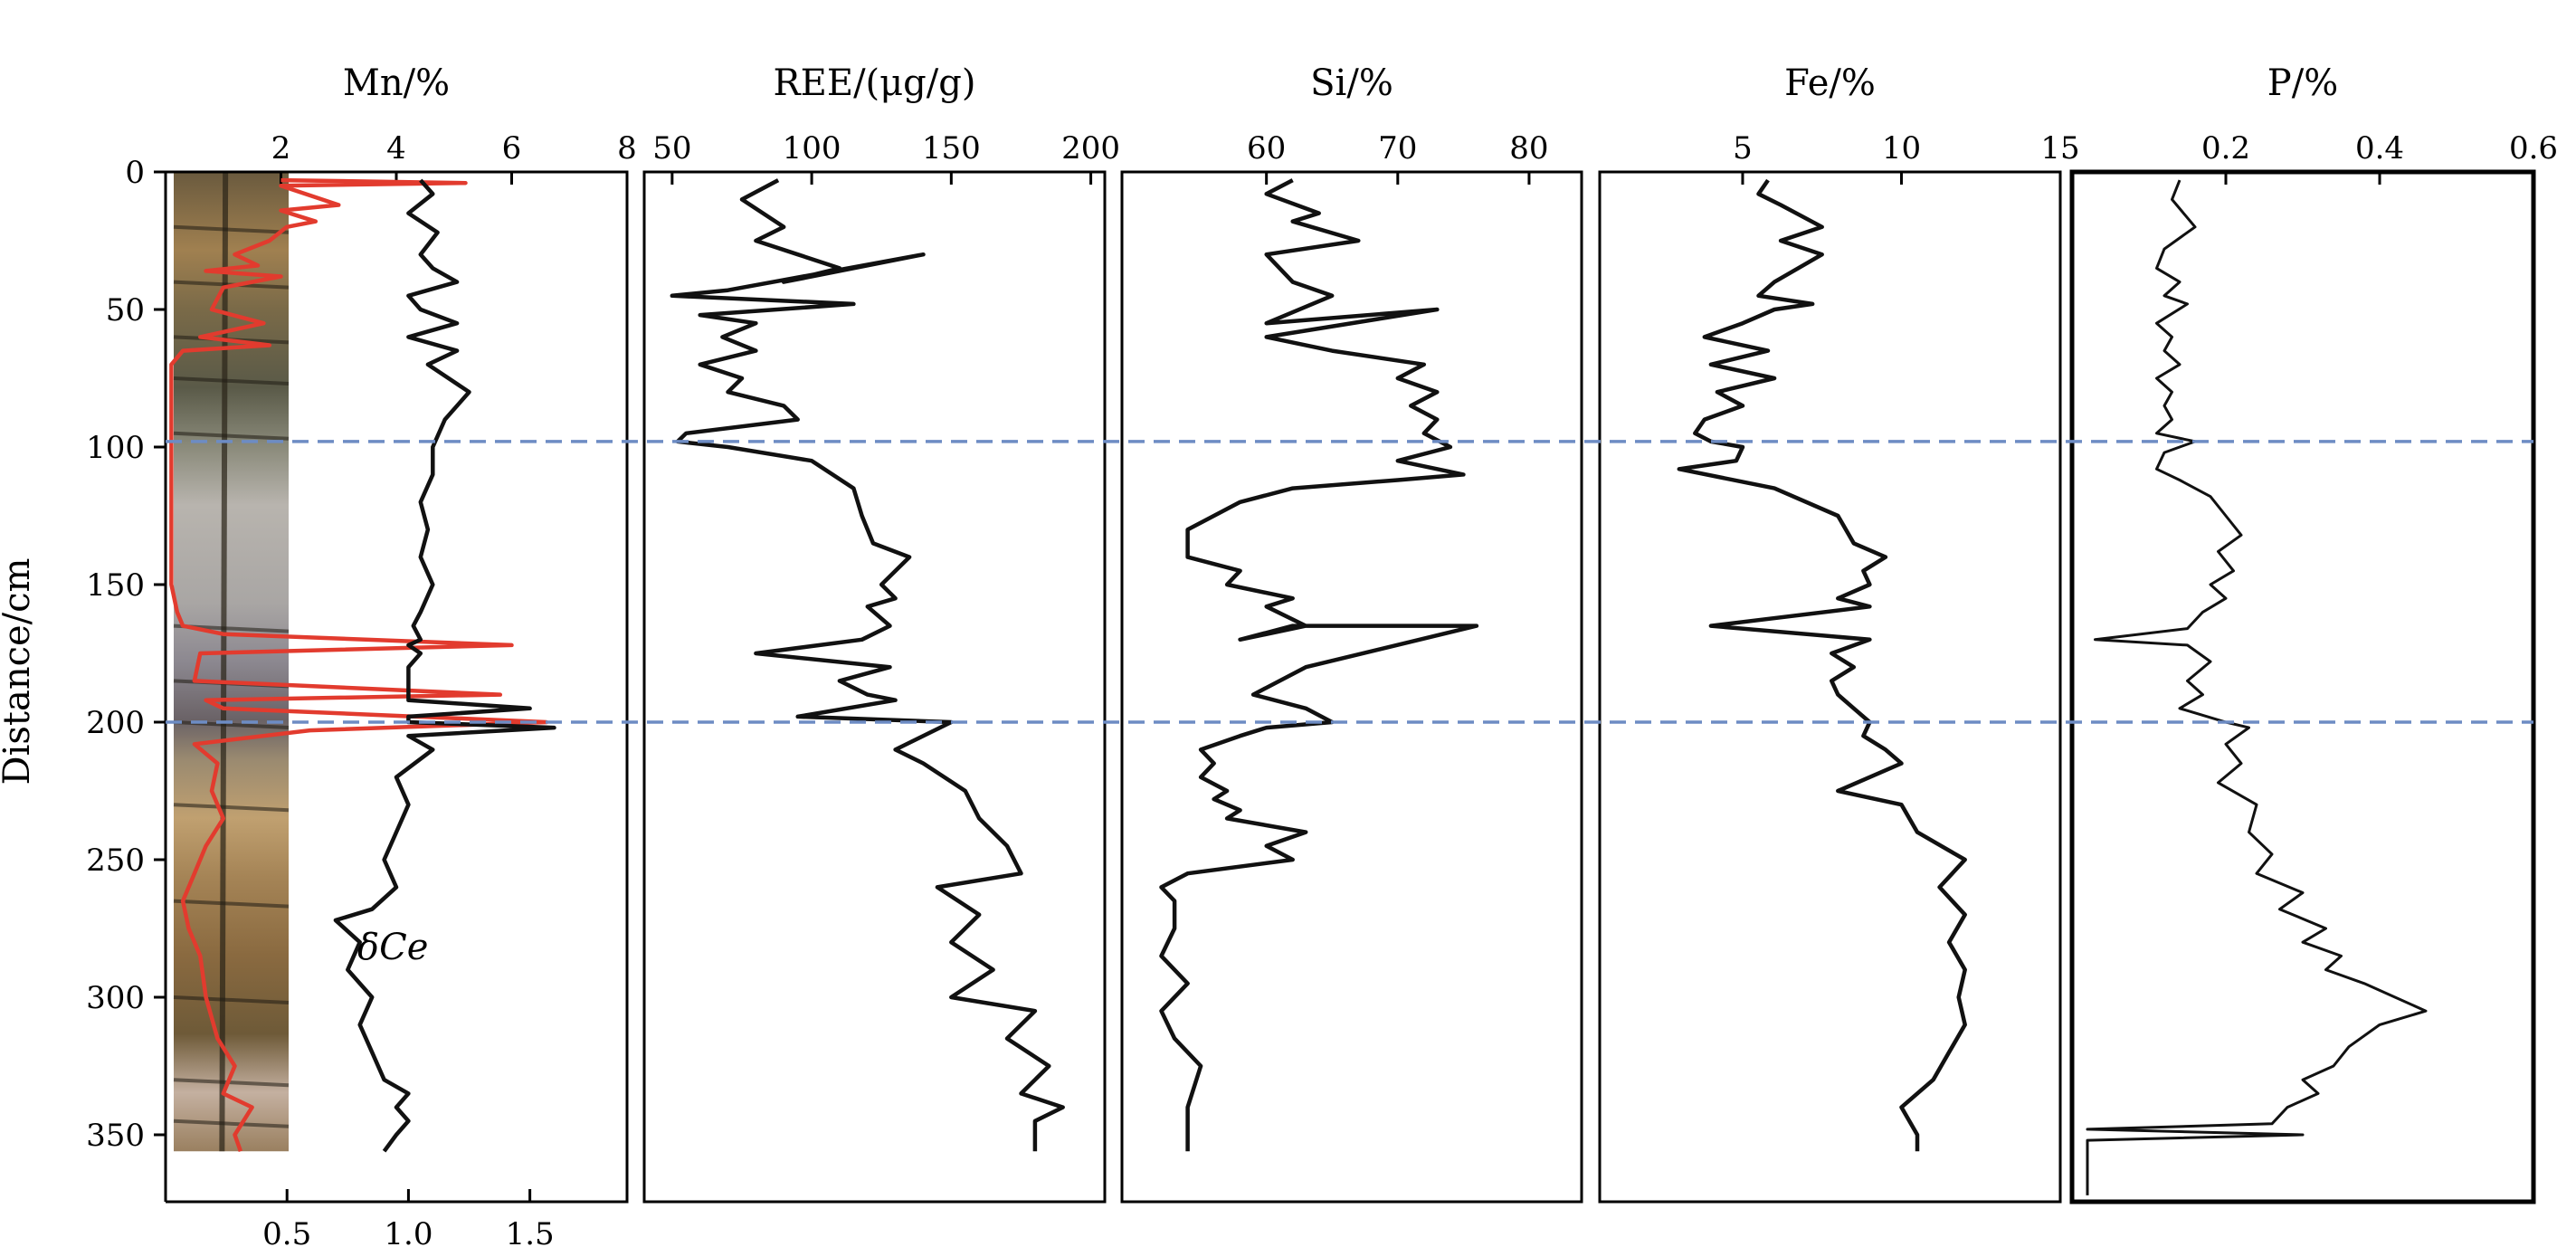 This screenshot has width=2576, height=1247. What do you see at coordinates (135, 173) in the screenshot?
I see `y-tick-label: 0` at bounding box center [135, 173].